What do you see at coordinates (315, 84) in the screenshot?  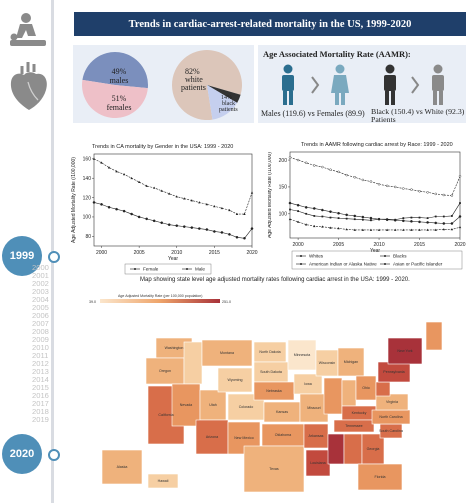 I see `gender-person-icons` at bounding box center [315, 84].